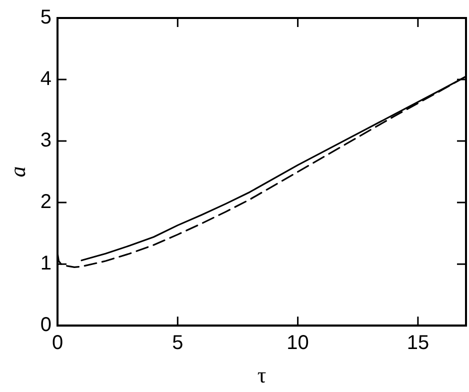 Image resolution: width=469 pixels, height=392 pixels. I want to click on x-tick-label: 10, so click(297, 343).